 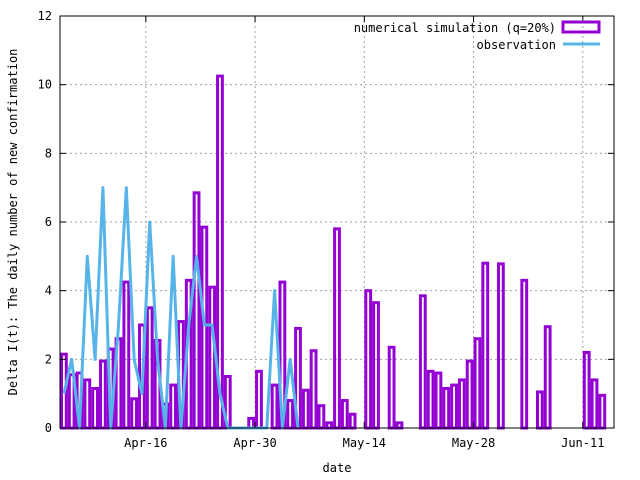 I want to click on y-tick-label: 6, so click(x=48, y=222).